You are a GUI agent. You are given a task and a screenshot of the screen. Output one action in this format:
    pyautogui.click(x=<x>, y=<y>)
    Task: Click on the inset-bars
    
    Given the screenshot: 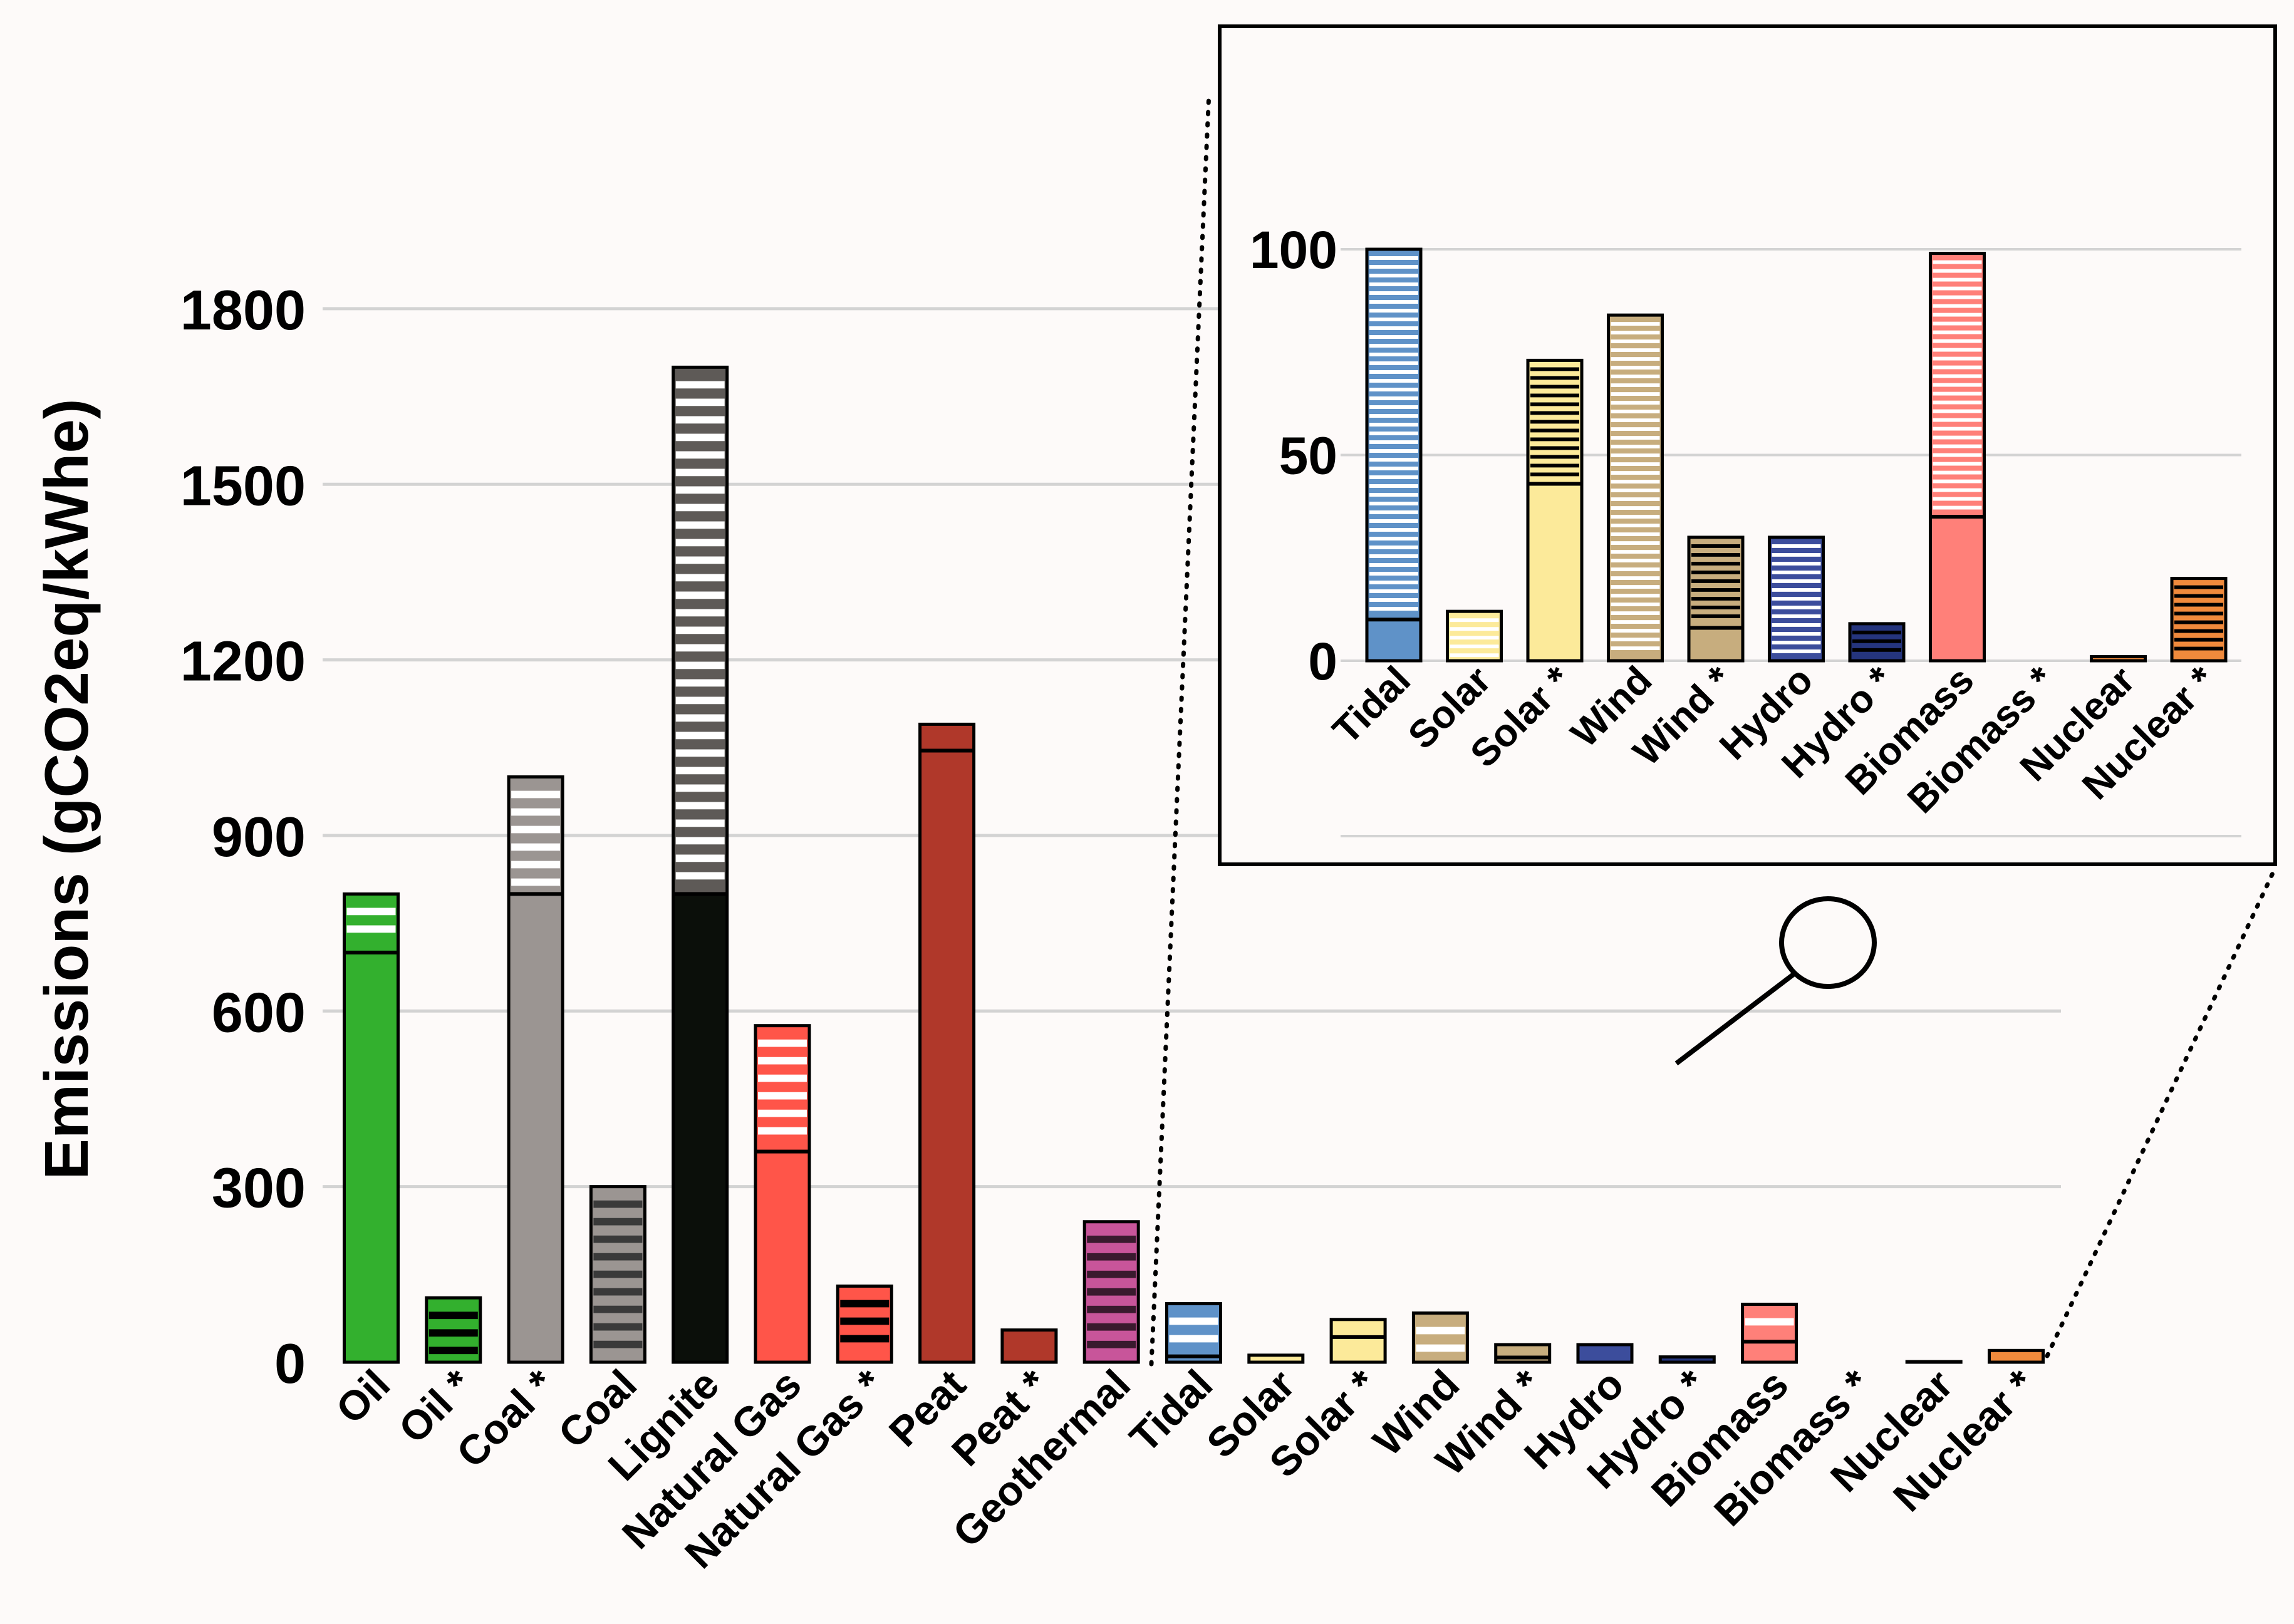 What is the action you would take?
    pyautogui.click(x=1796, y=455)
    